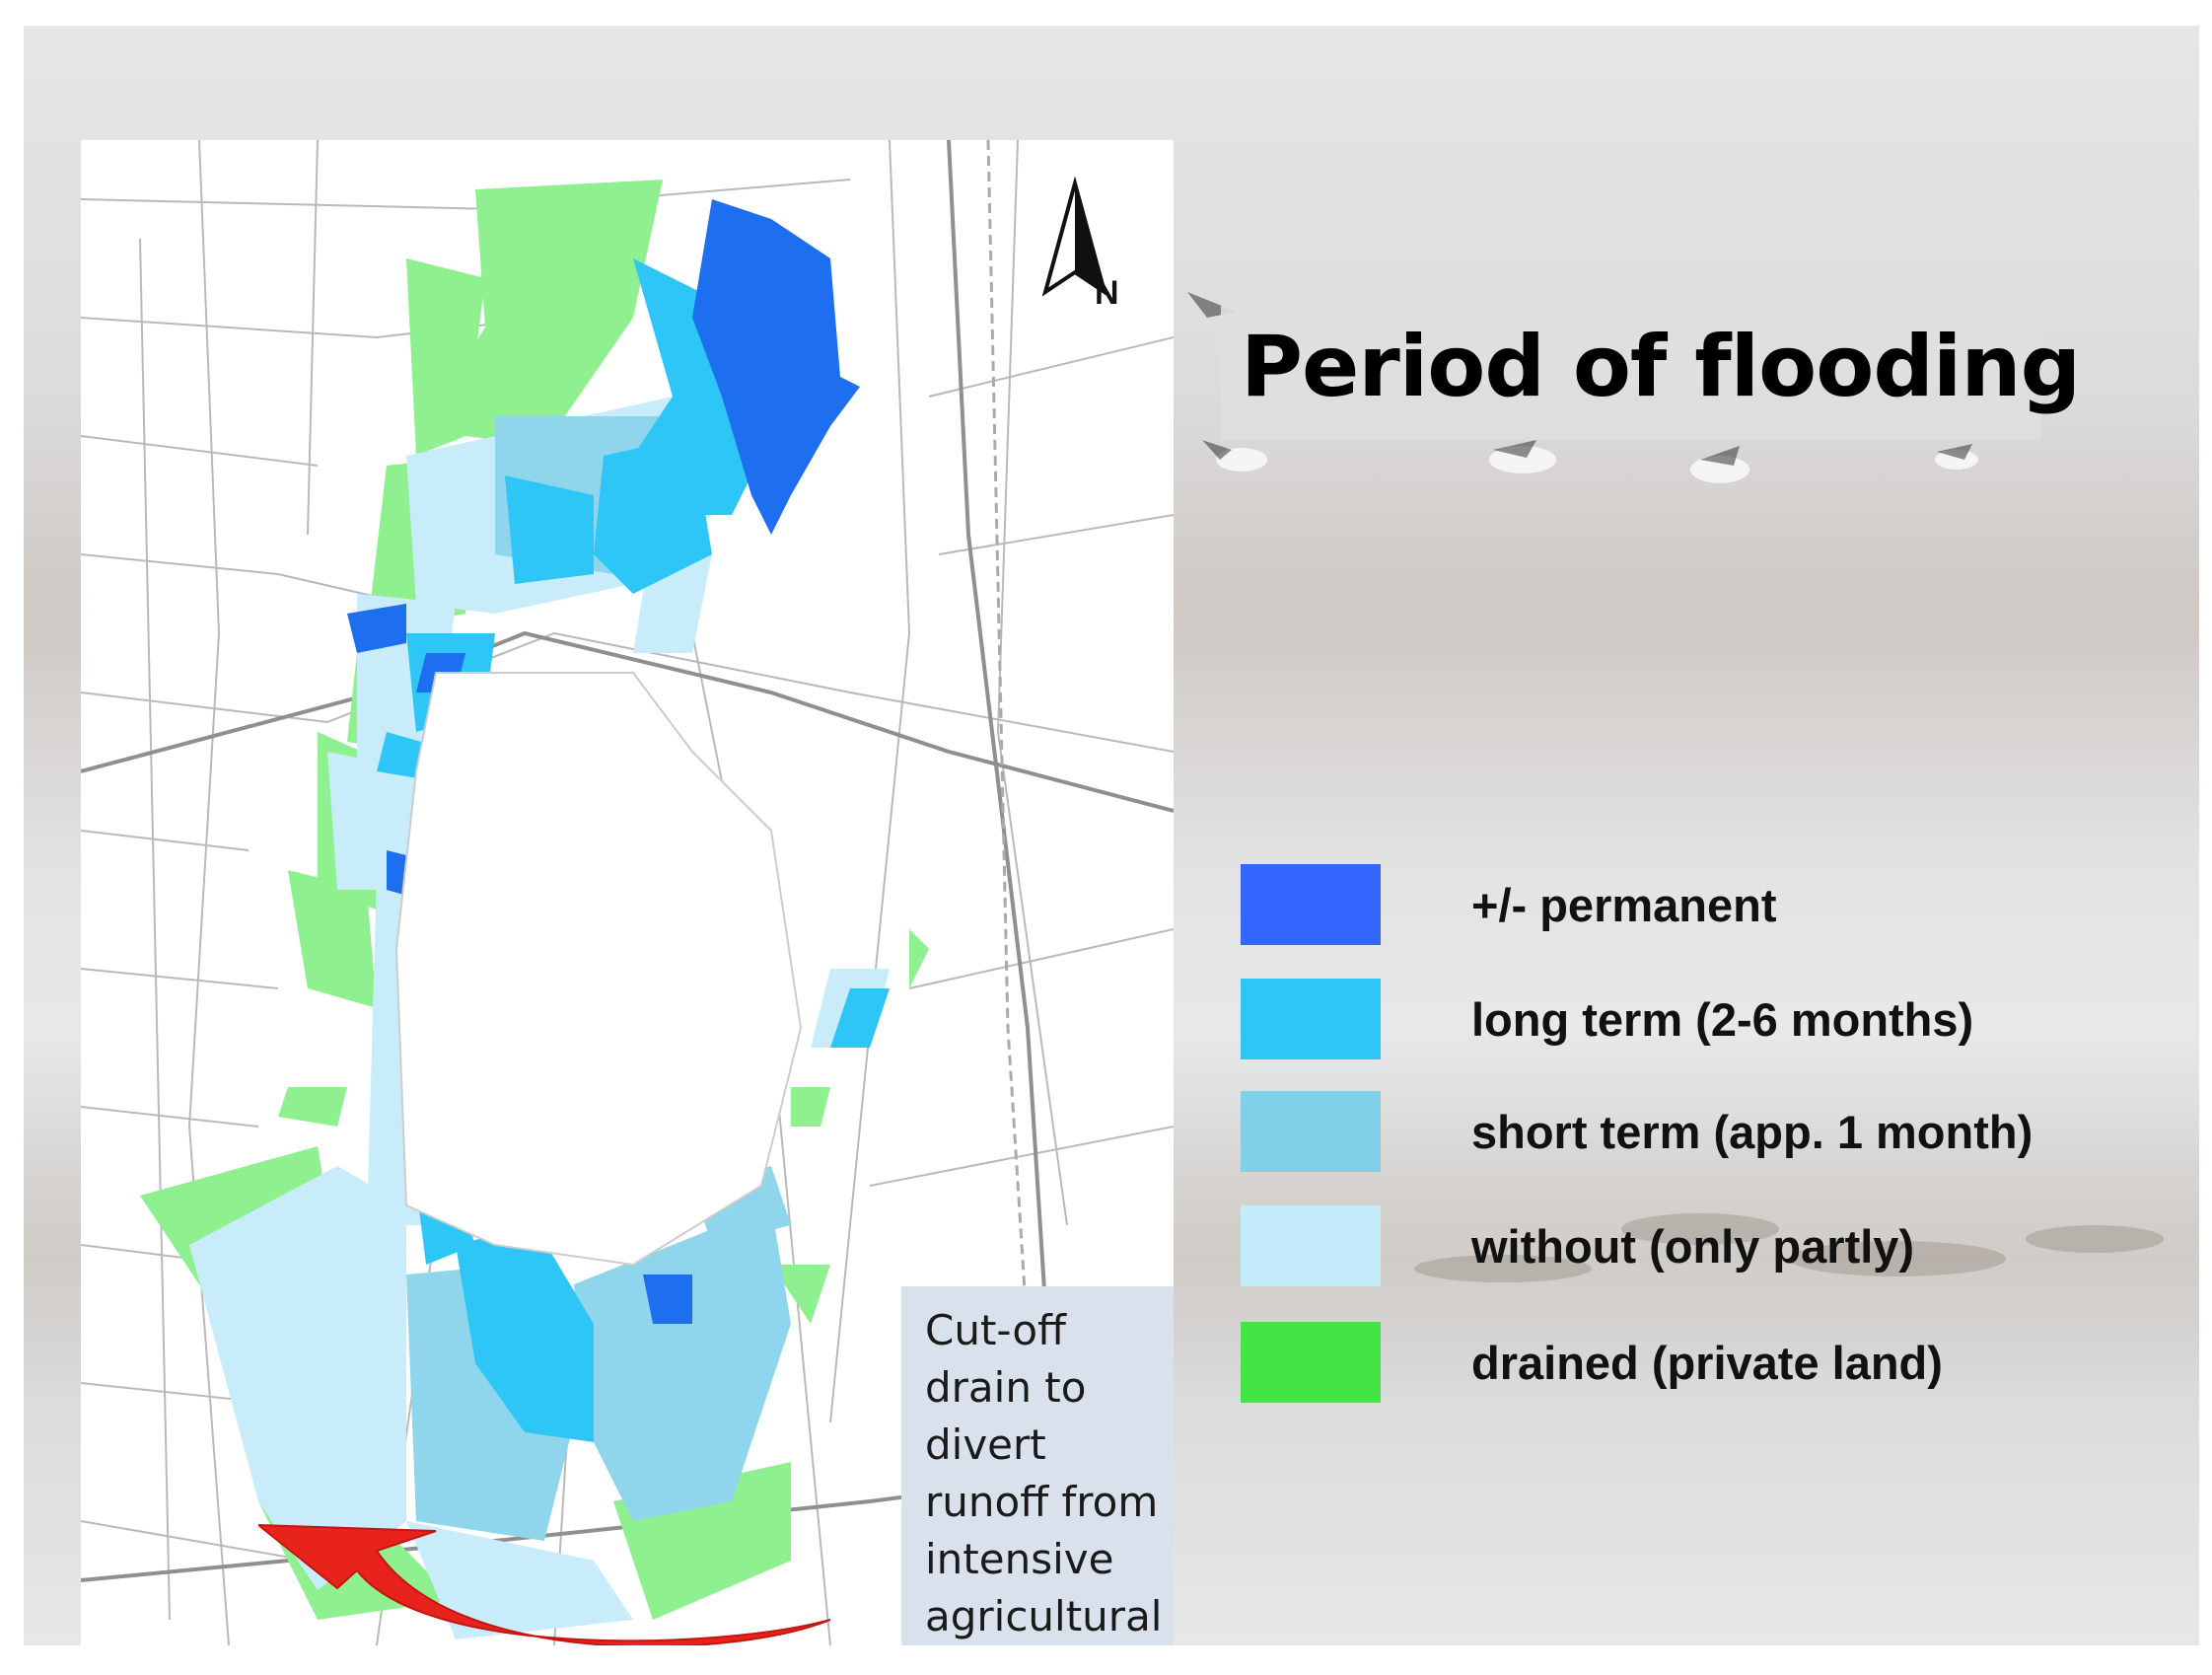 The height and width of the screenshot is (1675, 2212). I want to click on legend-label: drained (private land), so click(1707, 1363).